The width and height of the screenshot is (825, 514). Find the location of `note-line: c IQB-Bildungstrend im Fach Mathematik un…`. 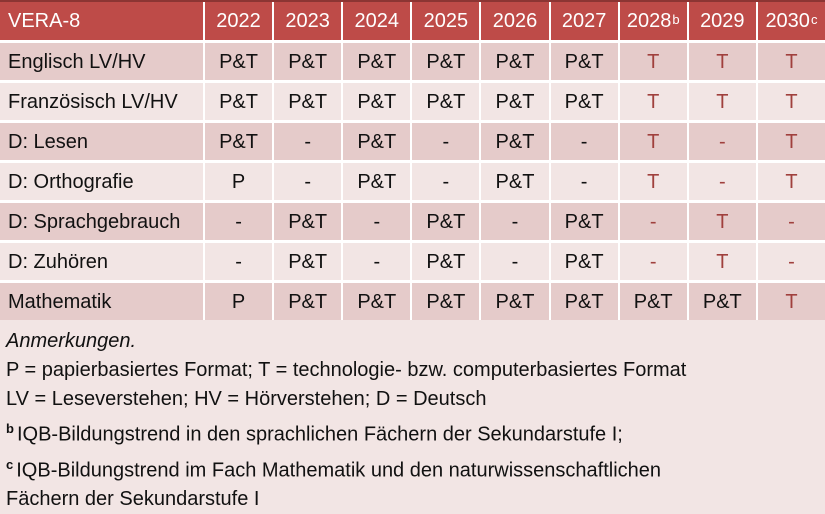

note-line: c IQB-Bildungstrend im Fach Mathematik un… is located at coordinates (333, 483).